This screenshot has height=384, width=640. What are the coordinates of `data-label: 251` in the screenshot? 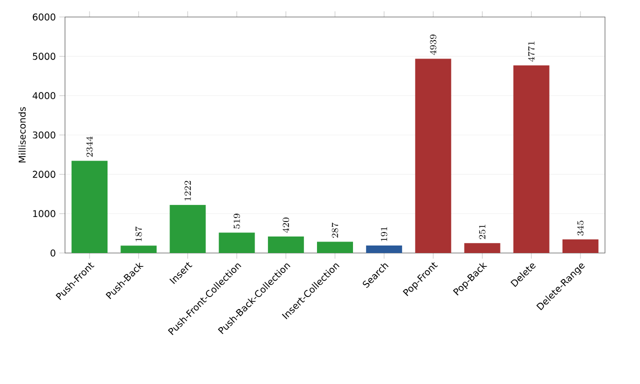 It's located at (482, 232).